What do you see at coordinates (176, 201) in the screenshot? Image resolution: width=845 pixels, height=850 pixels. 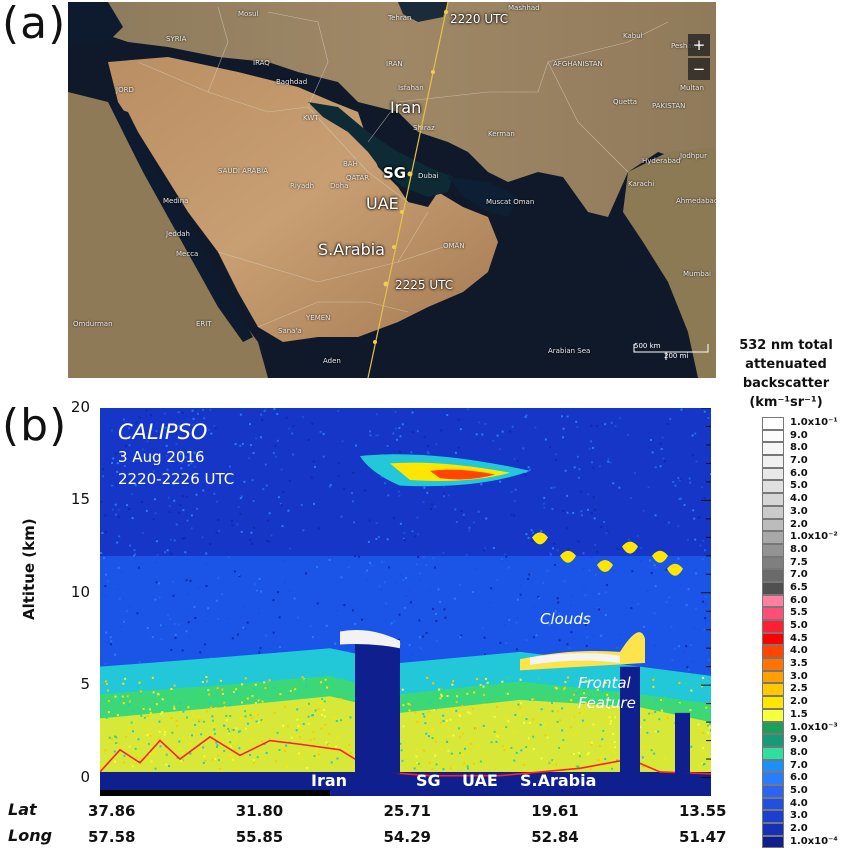 I see `map-label-medina: Medina` at bounding box center [176, 201].